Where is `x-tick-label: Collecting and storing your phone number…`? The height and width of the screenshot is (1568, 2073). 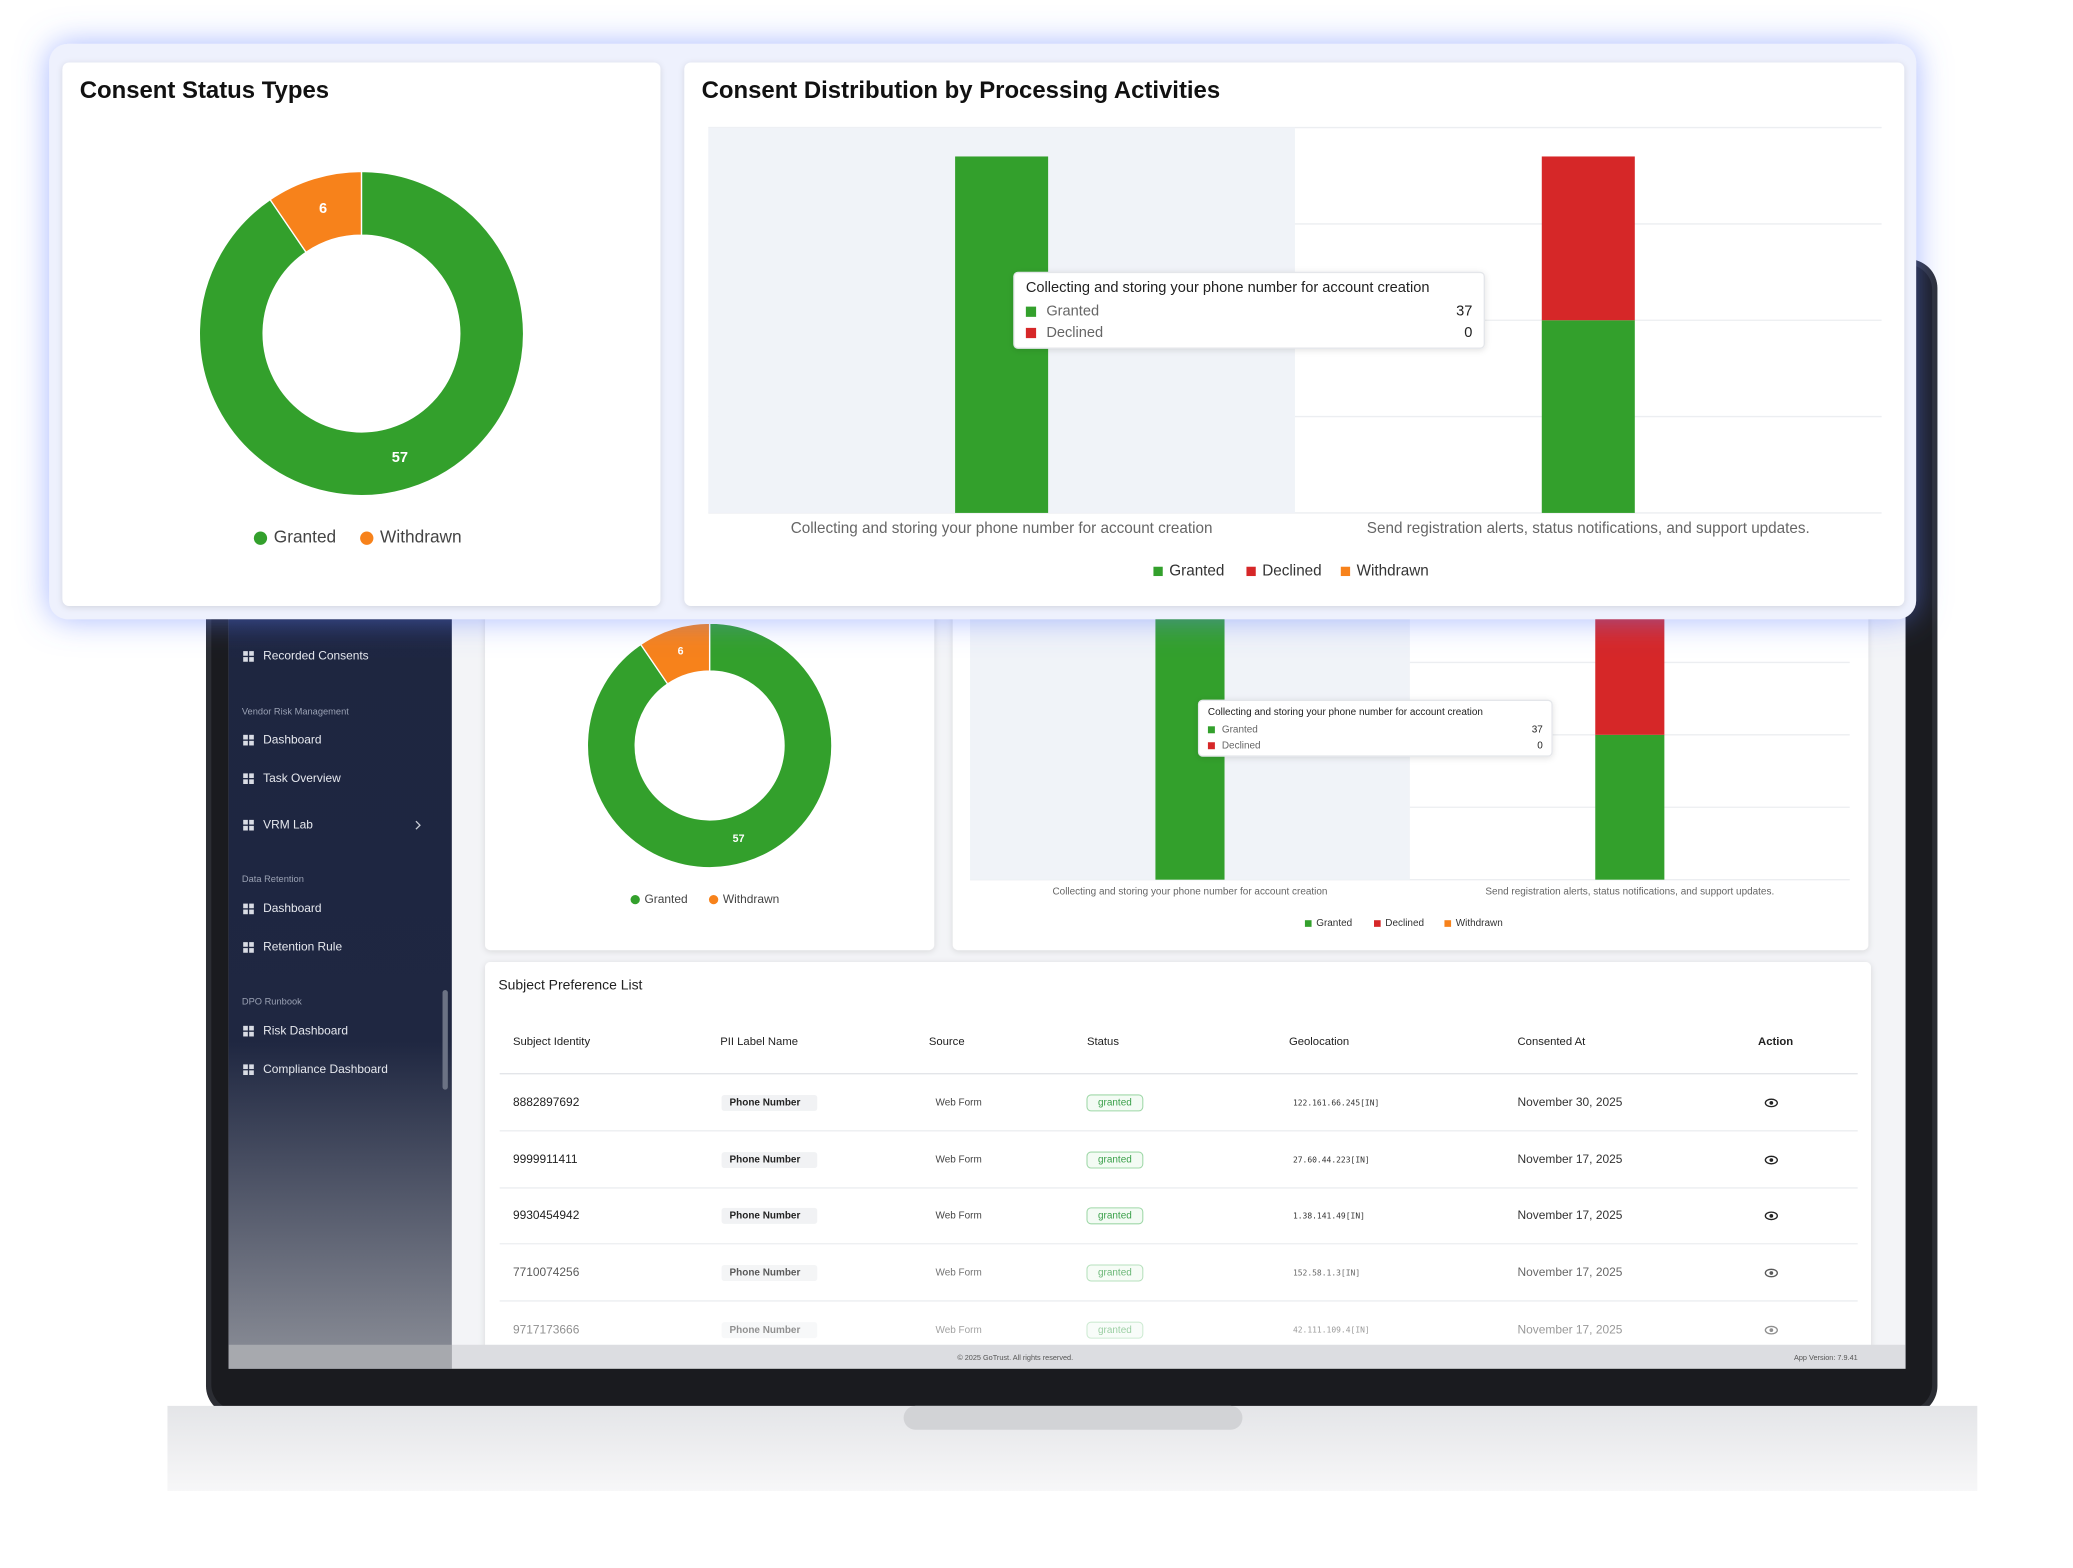 x-tick-label: Collecting and storing your phone number… is located at coordinates (1189, 891).